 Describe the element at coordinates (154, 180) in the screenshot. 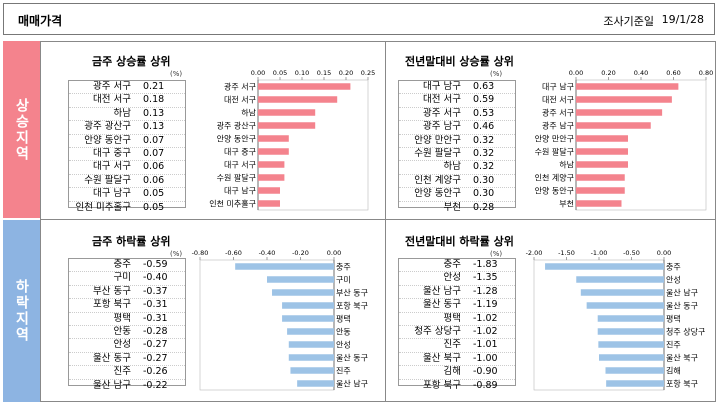

I see `rate-value: 0.06` at that location.